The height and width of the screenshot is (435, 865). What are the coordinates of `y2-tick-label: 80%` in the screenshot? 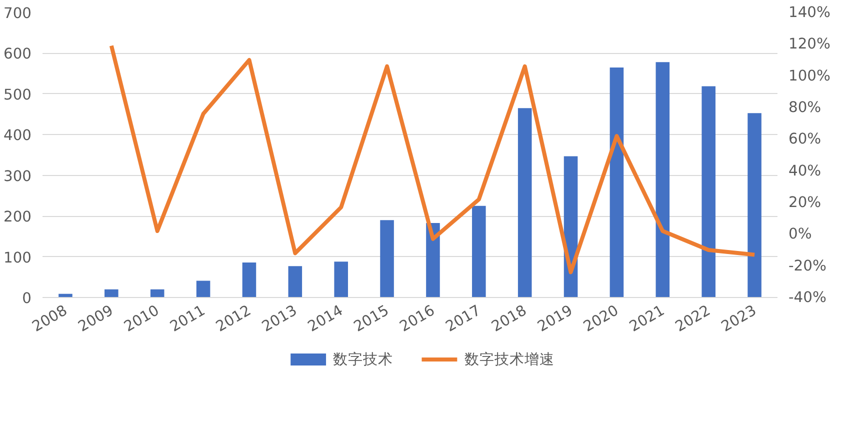 It's located at (805, 107).